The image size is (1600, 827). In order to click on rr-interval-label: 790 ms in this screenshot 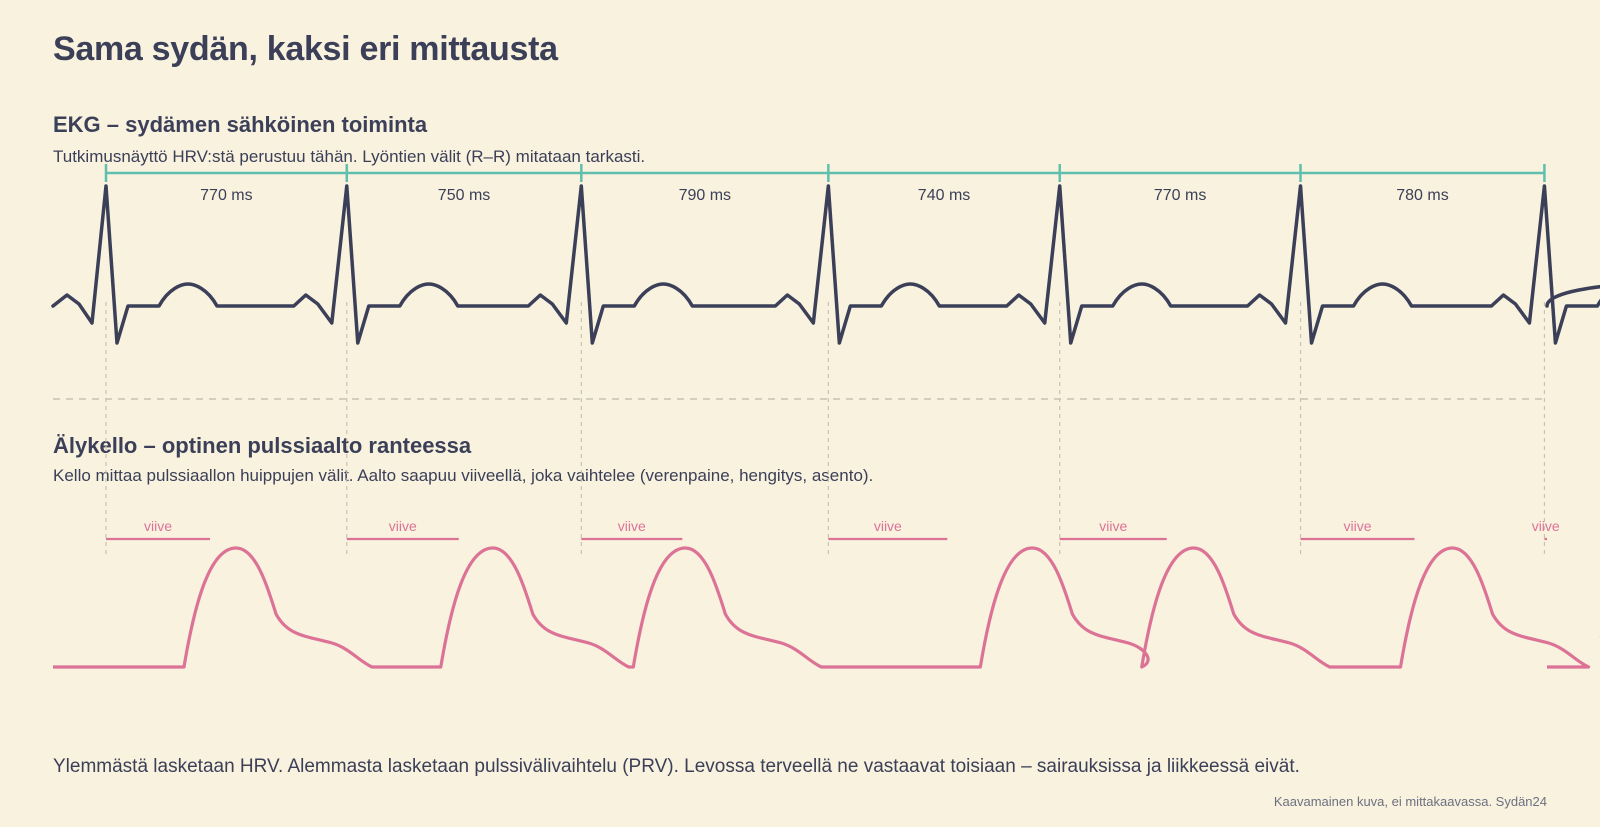, I will do `click(705, 195)`.